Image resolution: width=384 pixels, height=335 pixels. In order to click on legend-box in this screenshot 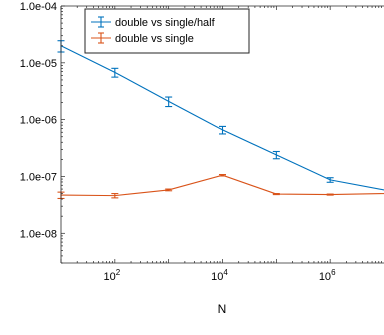, I will do `click(167, 31)`.